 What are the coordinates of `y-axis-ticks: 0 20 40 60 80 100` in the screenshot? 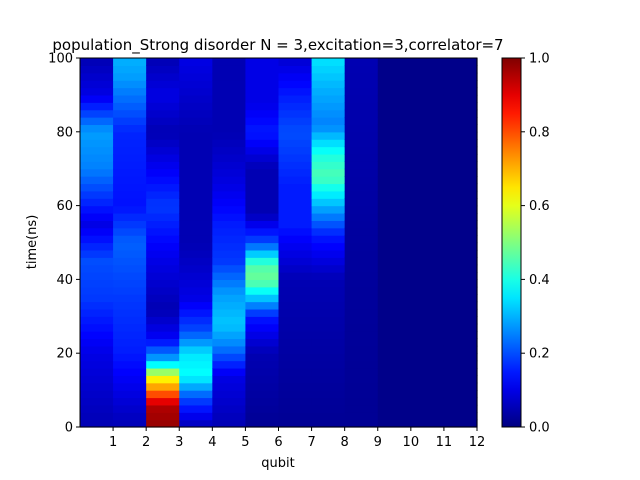 It's located at (64, 244).